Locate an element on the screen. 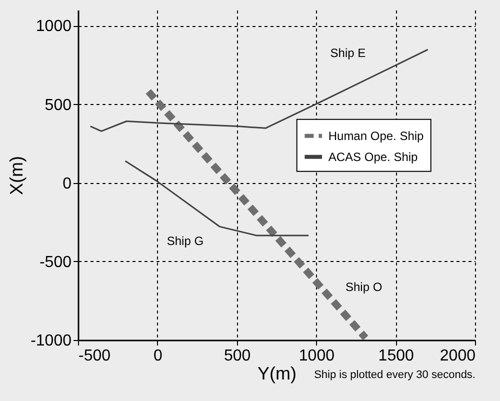  legend-label: ACAS Ope. Ship is located at coordinates (373, 157).